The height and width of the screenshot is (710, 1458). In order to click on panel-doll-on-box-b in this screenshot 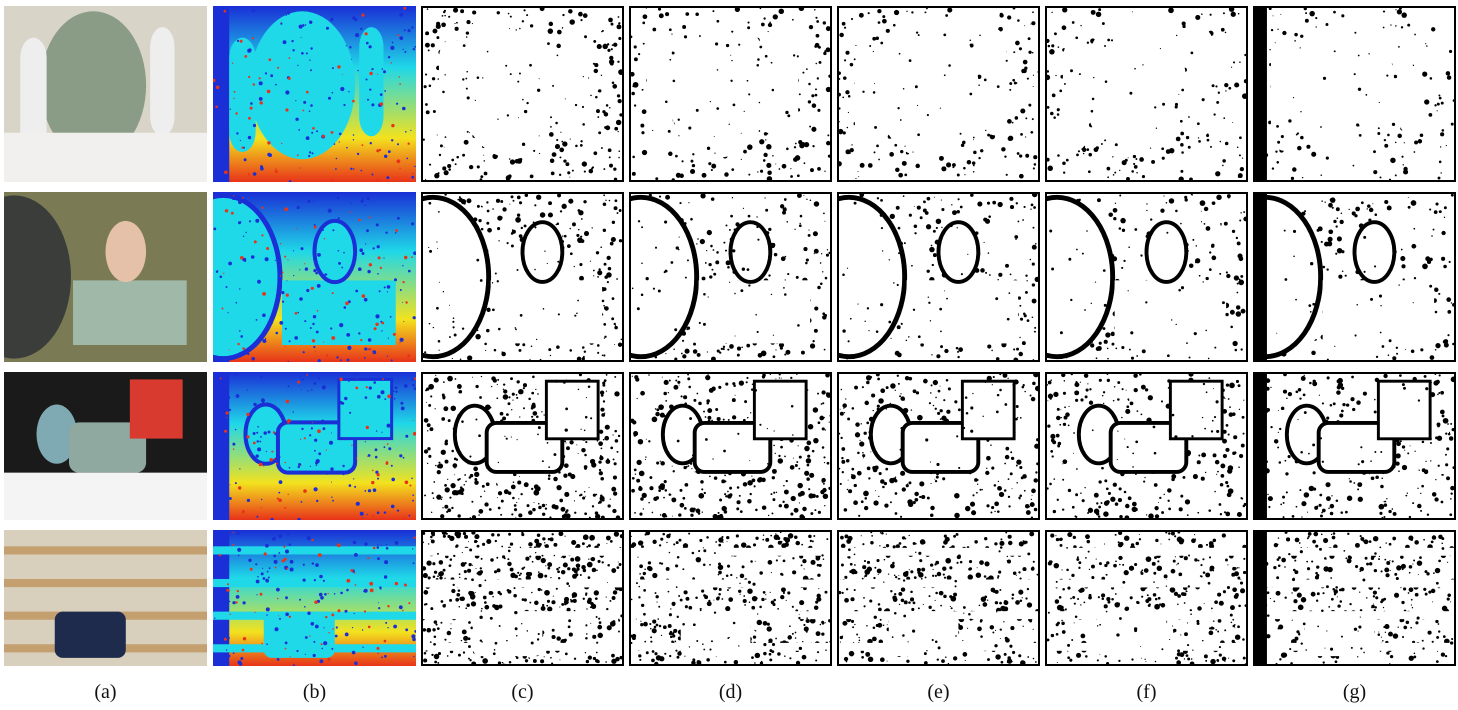, I will do `click(314, 277)`.